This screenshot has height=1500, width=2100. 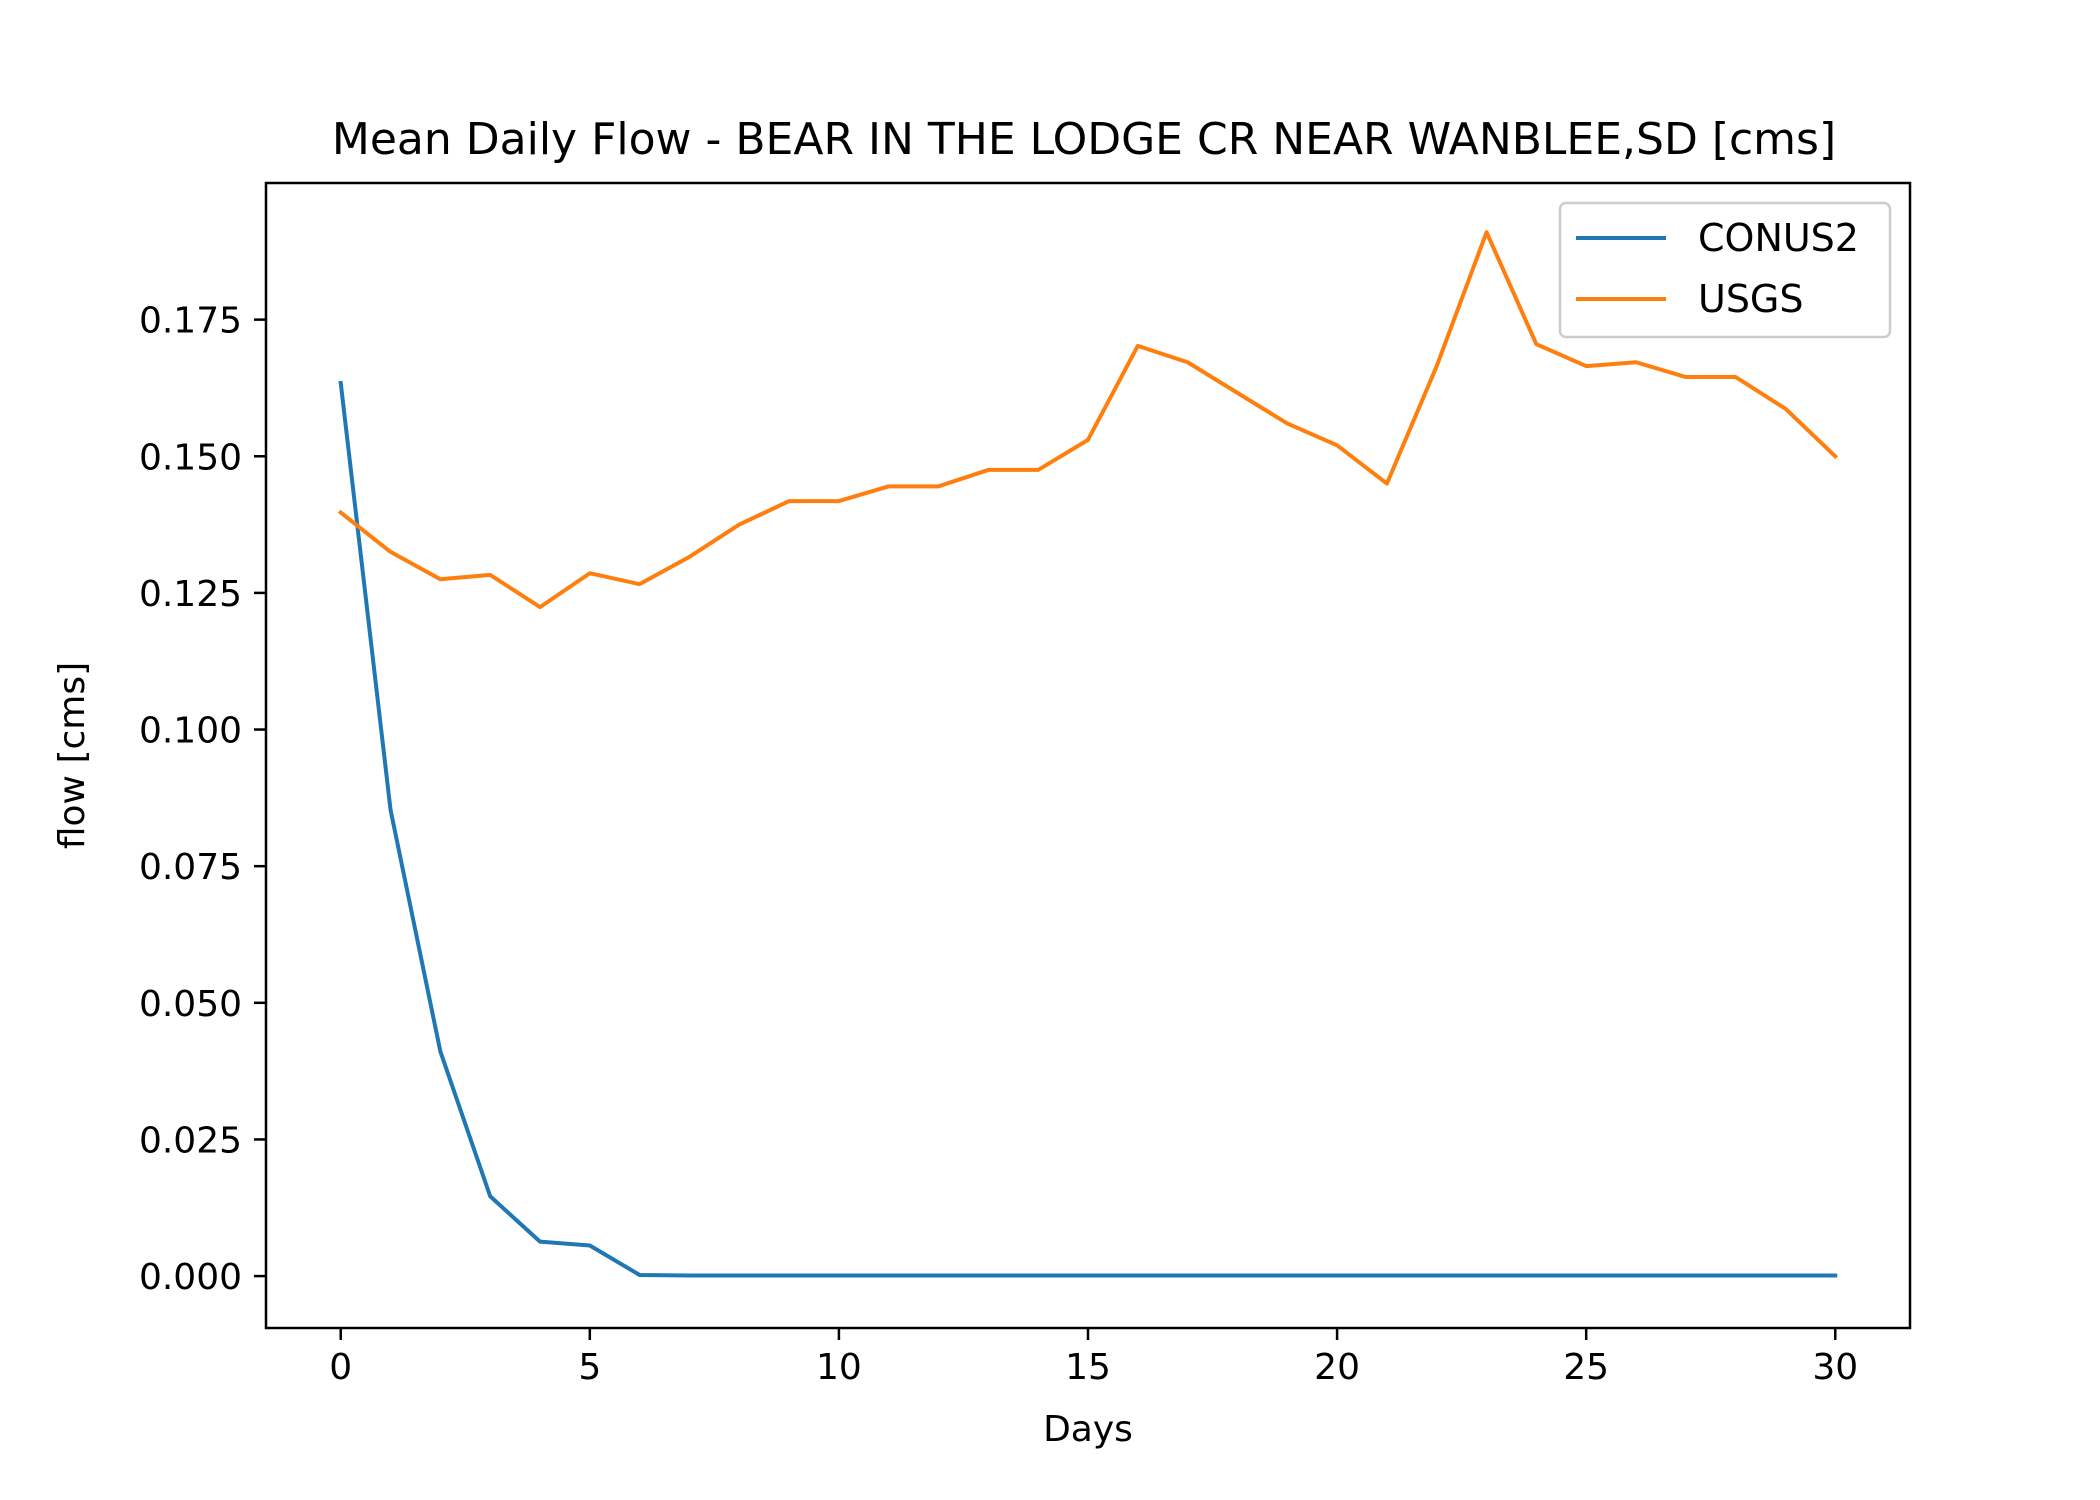 What do you see at coordinates (589, 1367) in the screenshot?
I see `x-tick-label: 5` at bounding box center [589, 1367].